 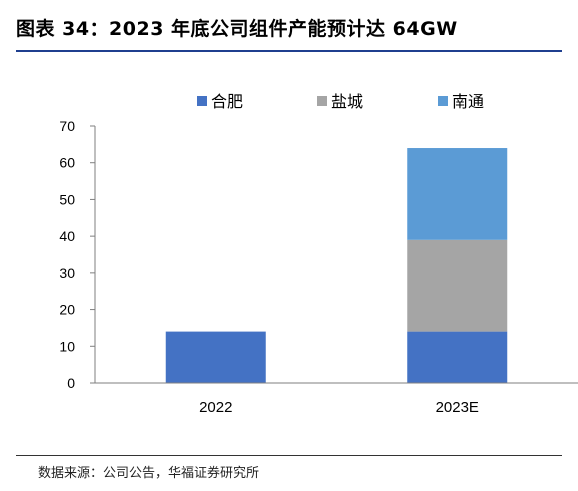 What do you see at coordinates (457, 407) in the screenshot?
I see `x-tick-label: 2023E` at bounding box center [457, 407].